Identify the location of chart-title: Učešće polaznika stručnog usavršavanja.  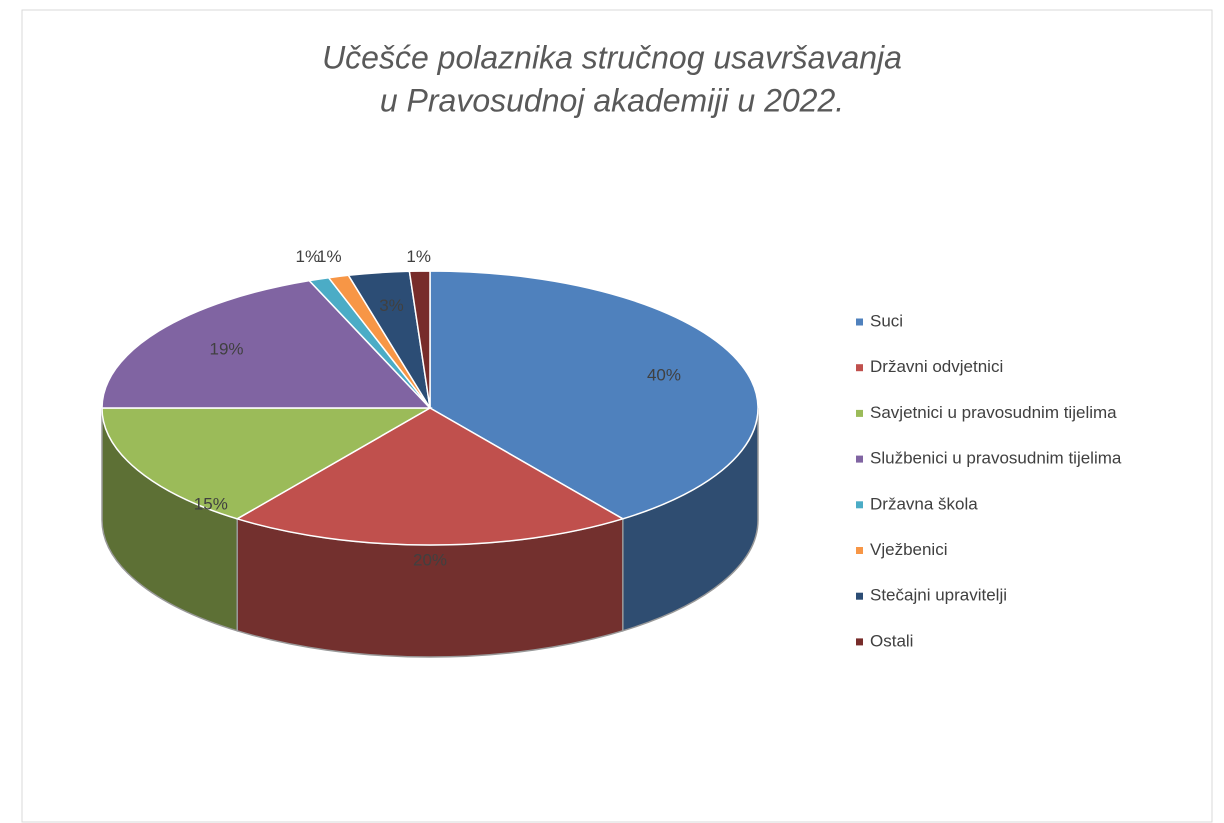
(612, 57).